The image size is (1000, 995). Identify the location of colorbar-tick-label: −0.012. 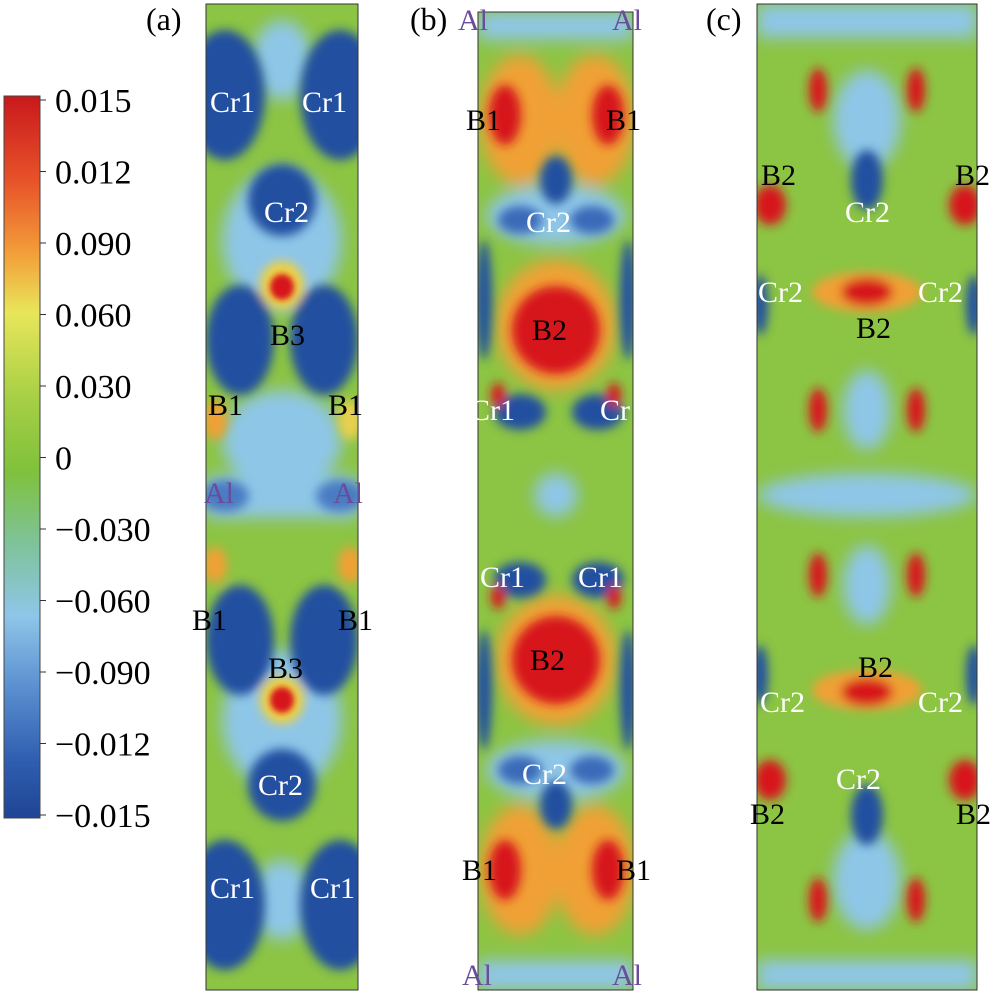
(103, 745).